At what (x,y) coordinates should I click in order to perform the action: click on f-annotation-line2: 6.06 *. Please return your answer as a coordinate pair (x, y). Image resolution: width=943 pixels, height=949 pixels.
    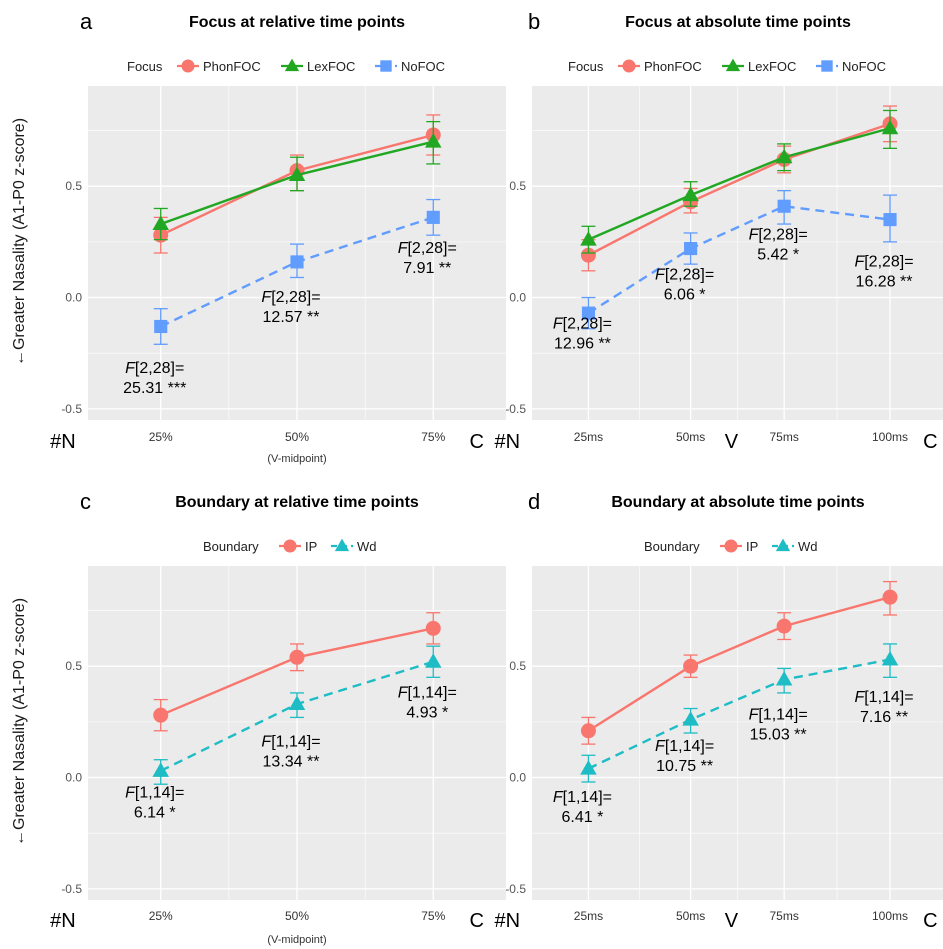
    Looking at the image, I should click on (685, 295).